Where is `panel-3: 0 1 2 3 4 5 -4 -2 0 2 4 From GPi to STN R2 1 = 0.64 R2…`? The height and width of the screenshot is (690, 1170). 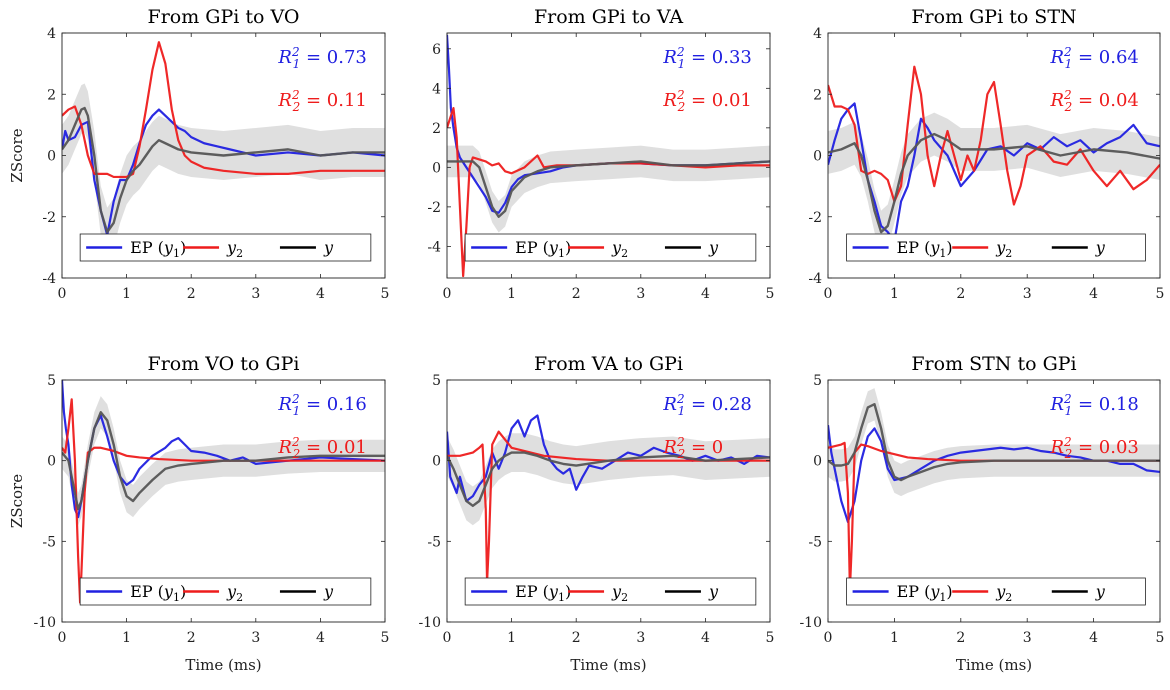
panel-3: 0 1 2 3 4 5 -4 -2 0 2 4 From GPi to STN R2 1 = 0.64 R2… is located at coordinates (986, 154).